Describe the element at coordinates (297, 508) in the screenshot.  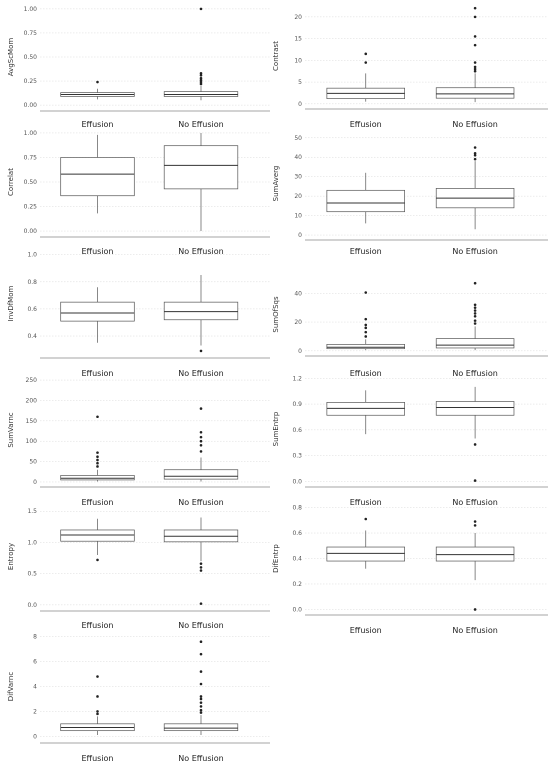
I see `panel-10-tick-label: 0.8` at that location.